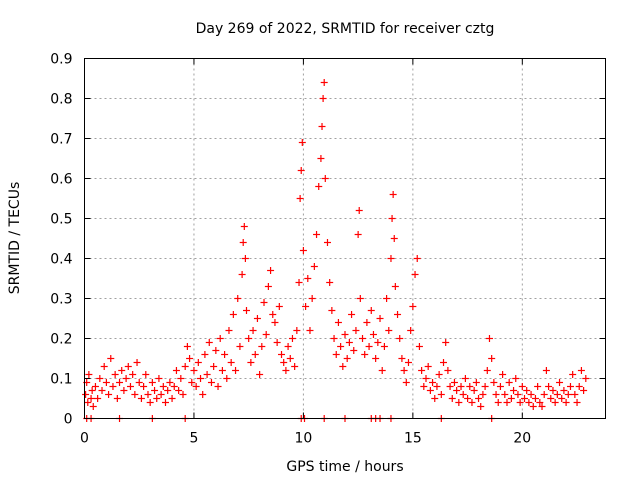 This screenshot has height=480, width=640. What do you see at coordinates (68, 420) in the screenshot?
I see `y-tick-label: 0` at bounding box center [68, 420].